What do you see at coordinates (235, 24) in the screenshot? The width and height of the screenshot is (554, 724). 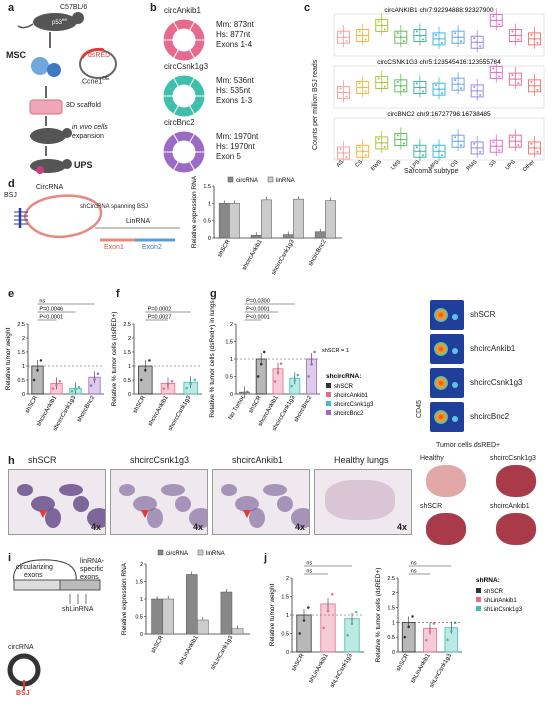 I see `circ-mm-label: Mm: 873nt` at bounding box center [235, 24].